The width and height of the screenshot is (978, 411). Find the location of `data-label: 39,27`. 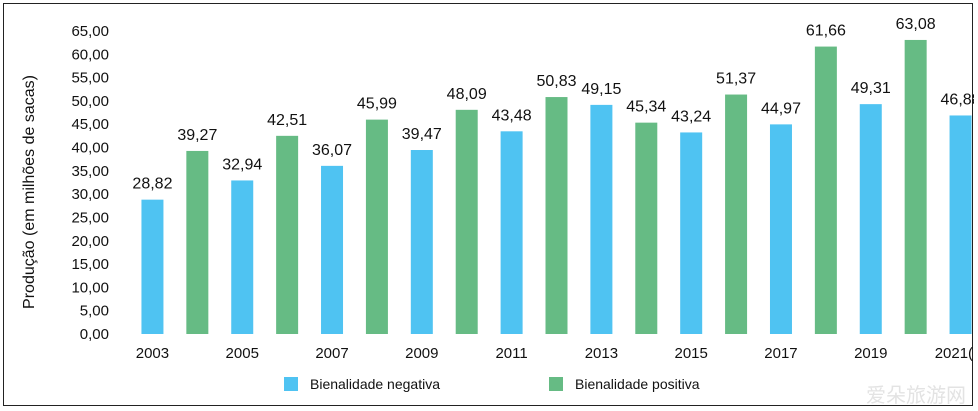

data-label: 39,27 is located at coordinates (197, 135).